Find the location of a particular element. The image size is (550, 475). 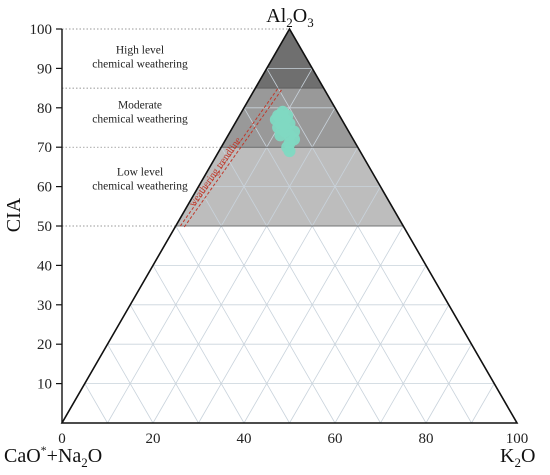

y-tick-label: 80 is located at coordinates (44, 109).